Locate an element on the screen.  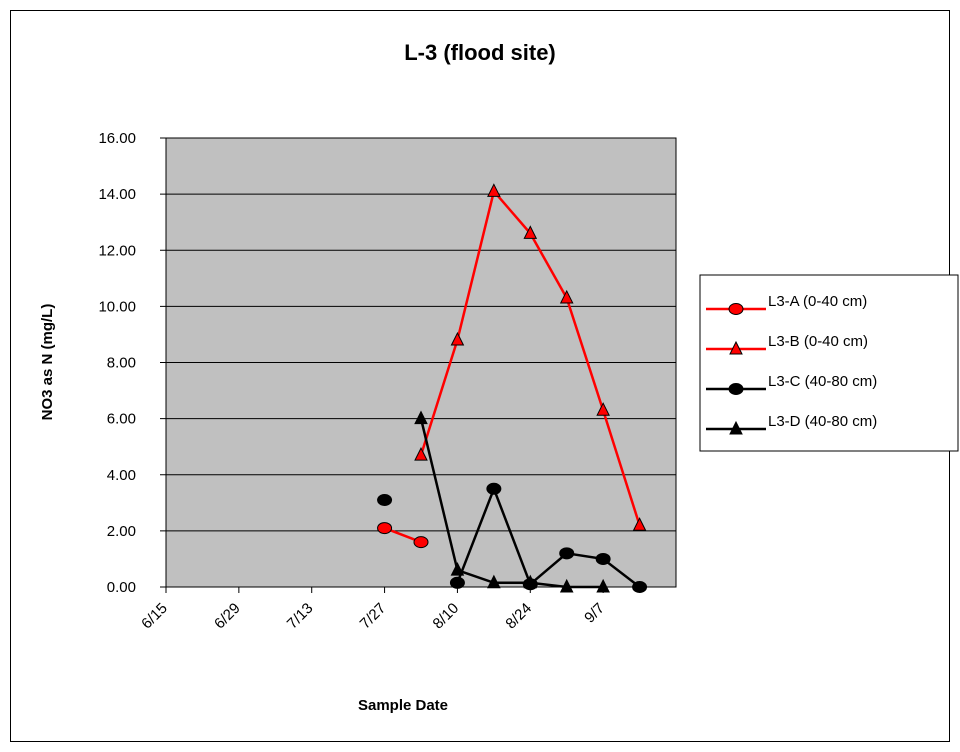
y-tick-label: 6.00 is located at coordinates (121, 419).